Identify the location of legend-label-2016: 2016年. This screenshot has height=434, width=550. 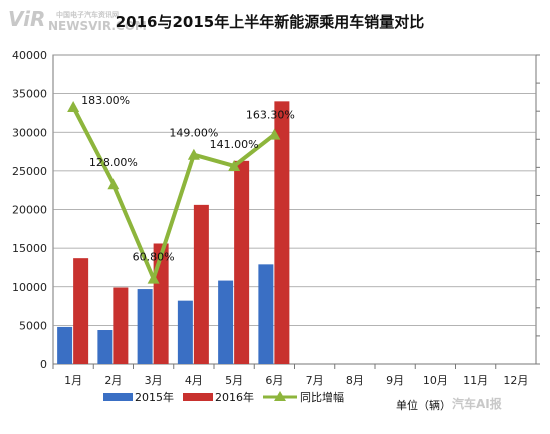
(234, 397).